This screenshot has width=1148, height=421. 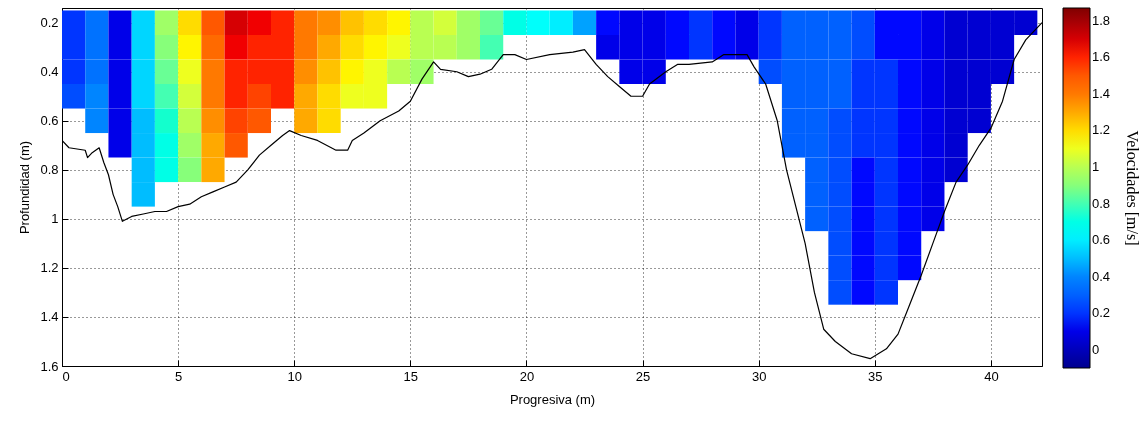 I want to click on y-tick-label: 1.6, so click(x=49, y=366).